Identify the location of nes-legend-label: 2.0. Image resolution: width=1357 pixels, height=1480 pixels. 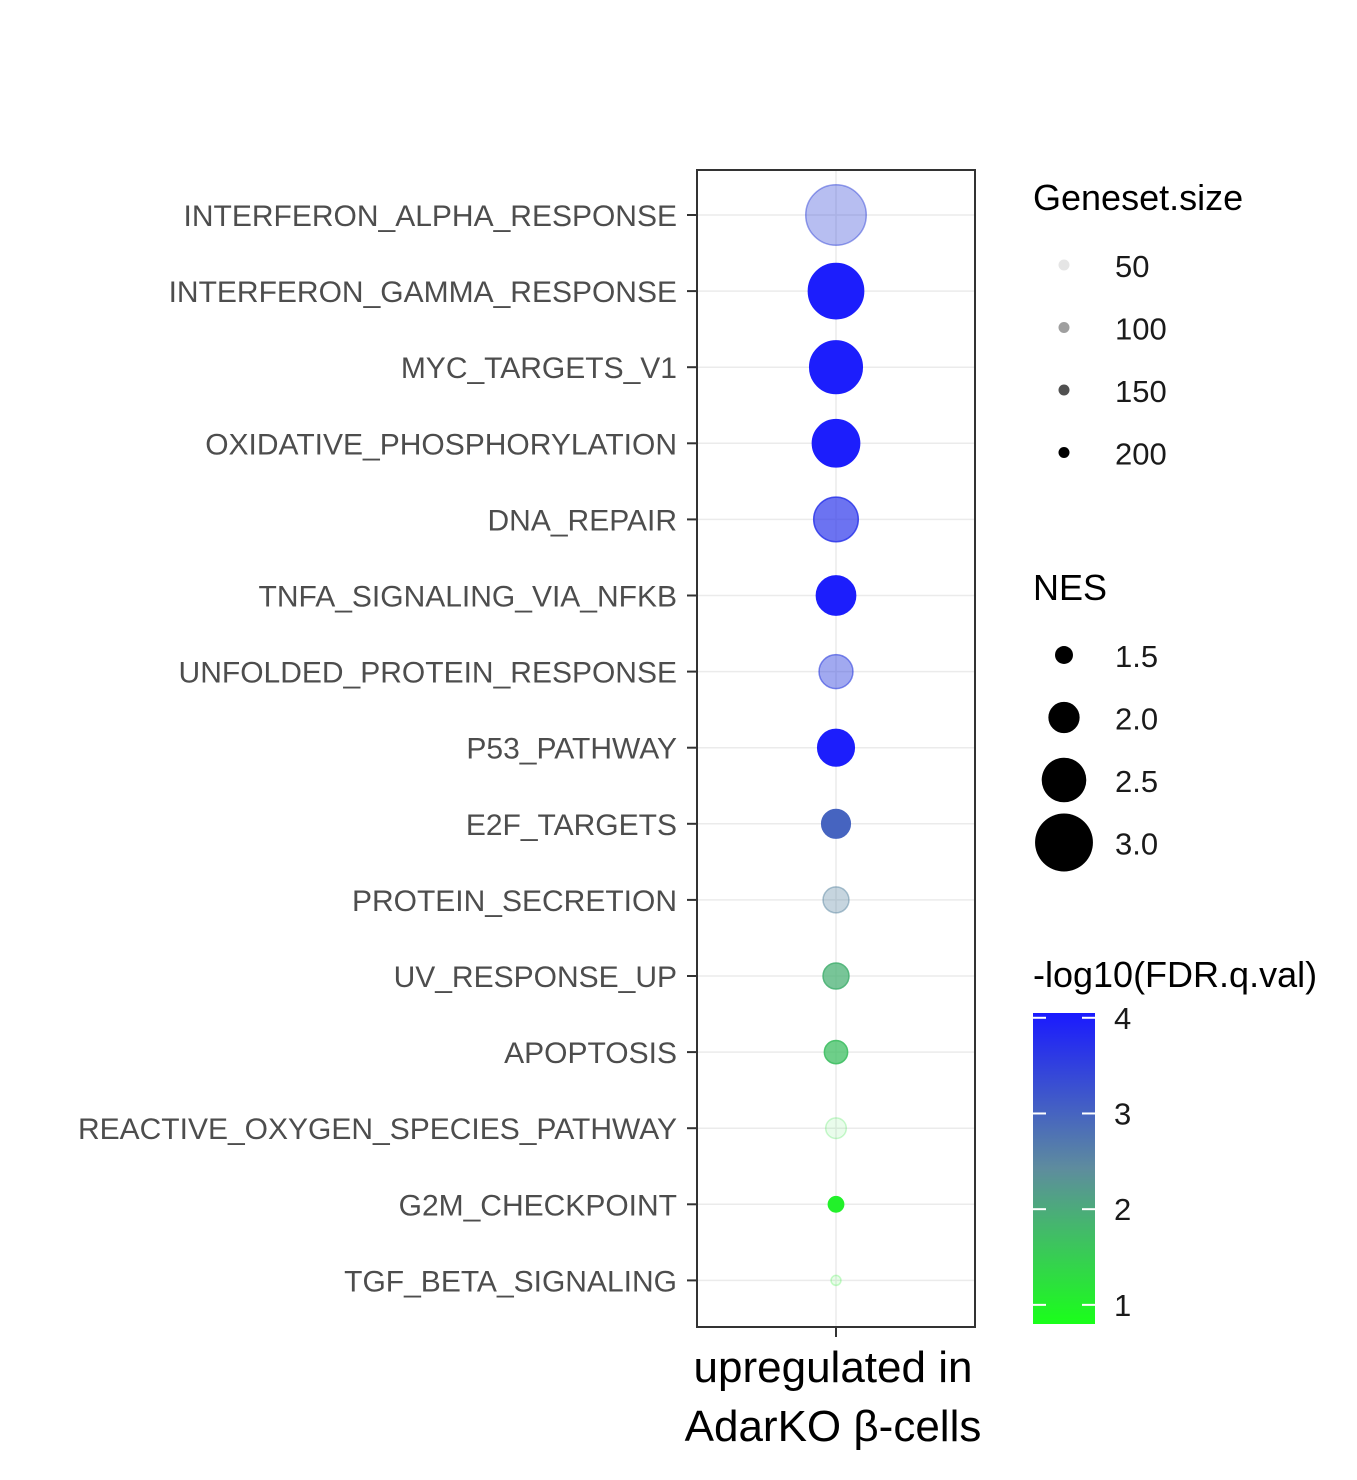
(1136, 719).